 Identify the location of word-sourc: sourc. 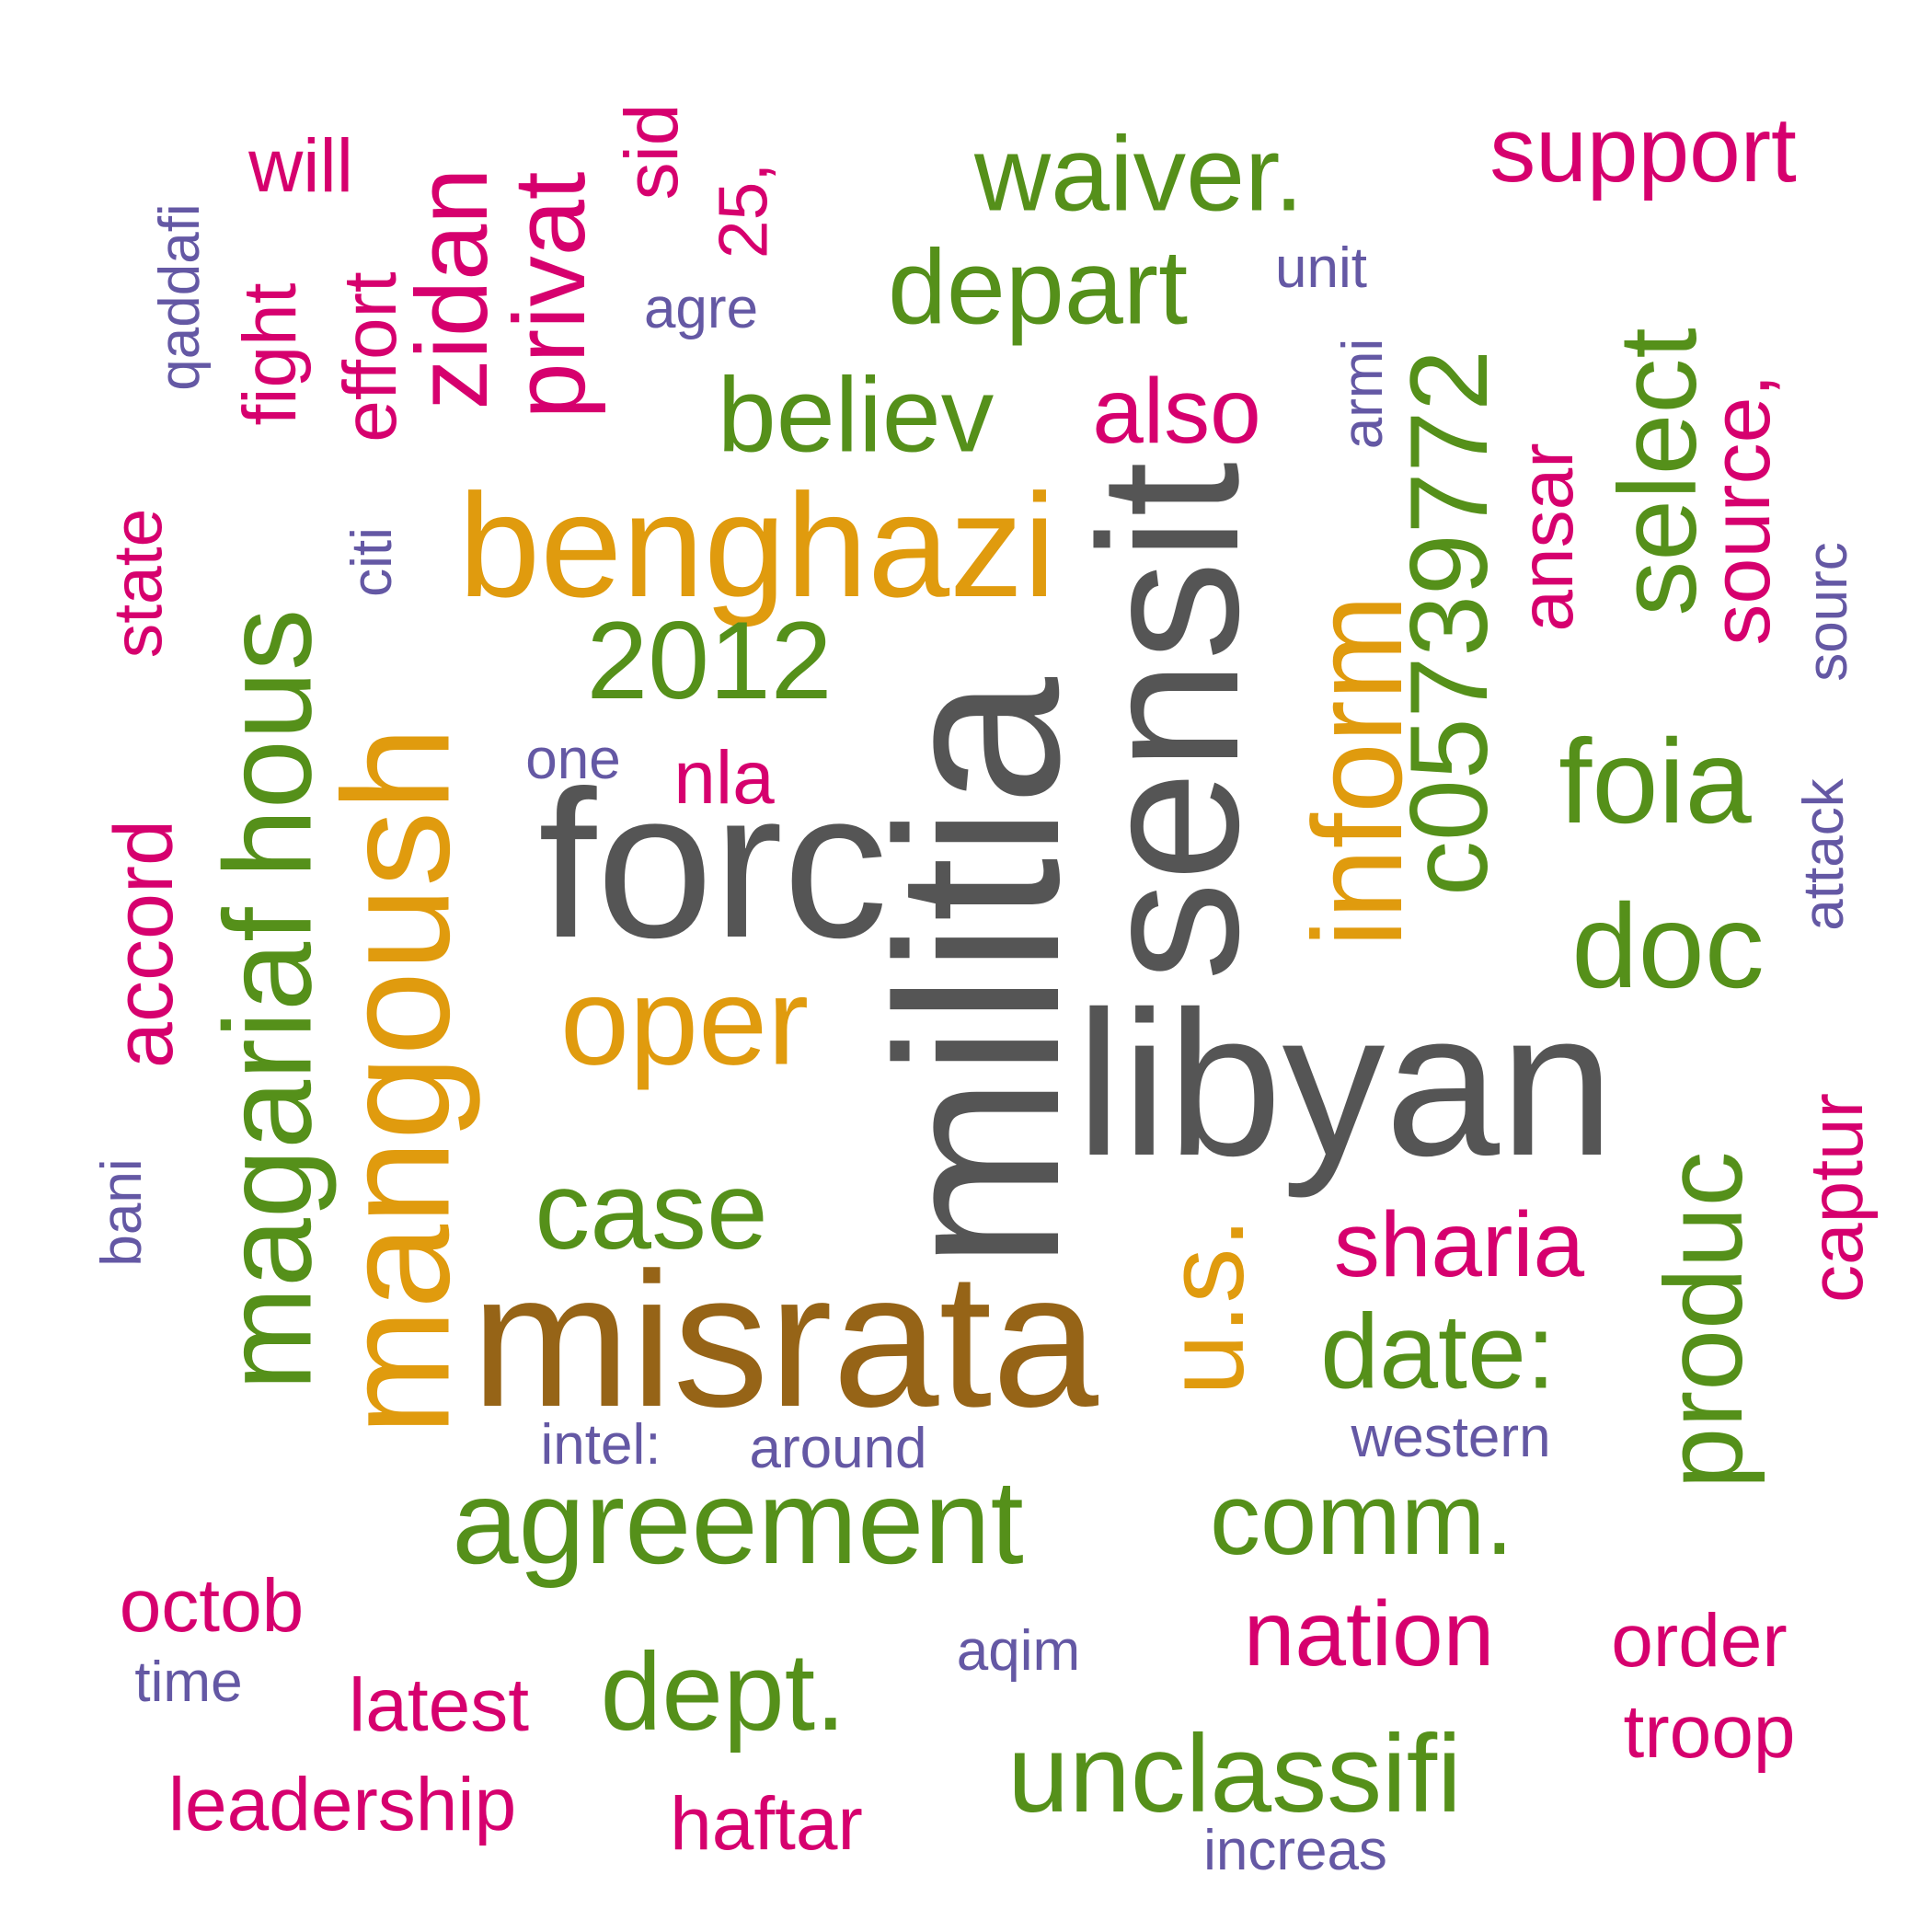
(1827, 612).